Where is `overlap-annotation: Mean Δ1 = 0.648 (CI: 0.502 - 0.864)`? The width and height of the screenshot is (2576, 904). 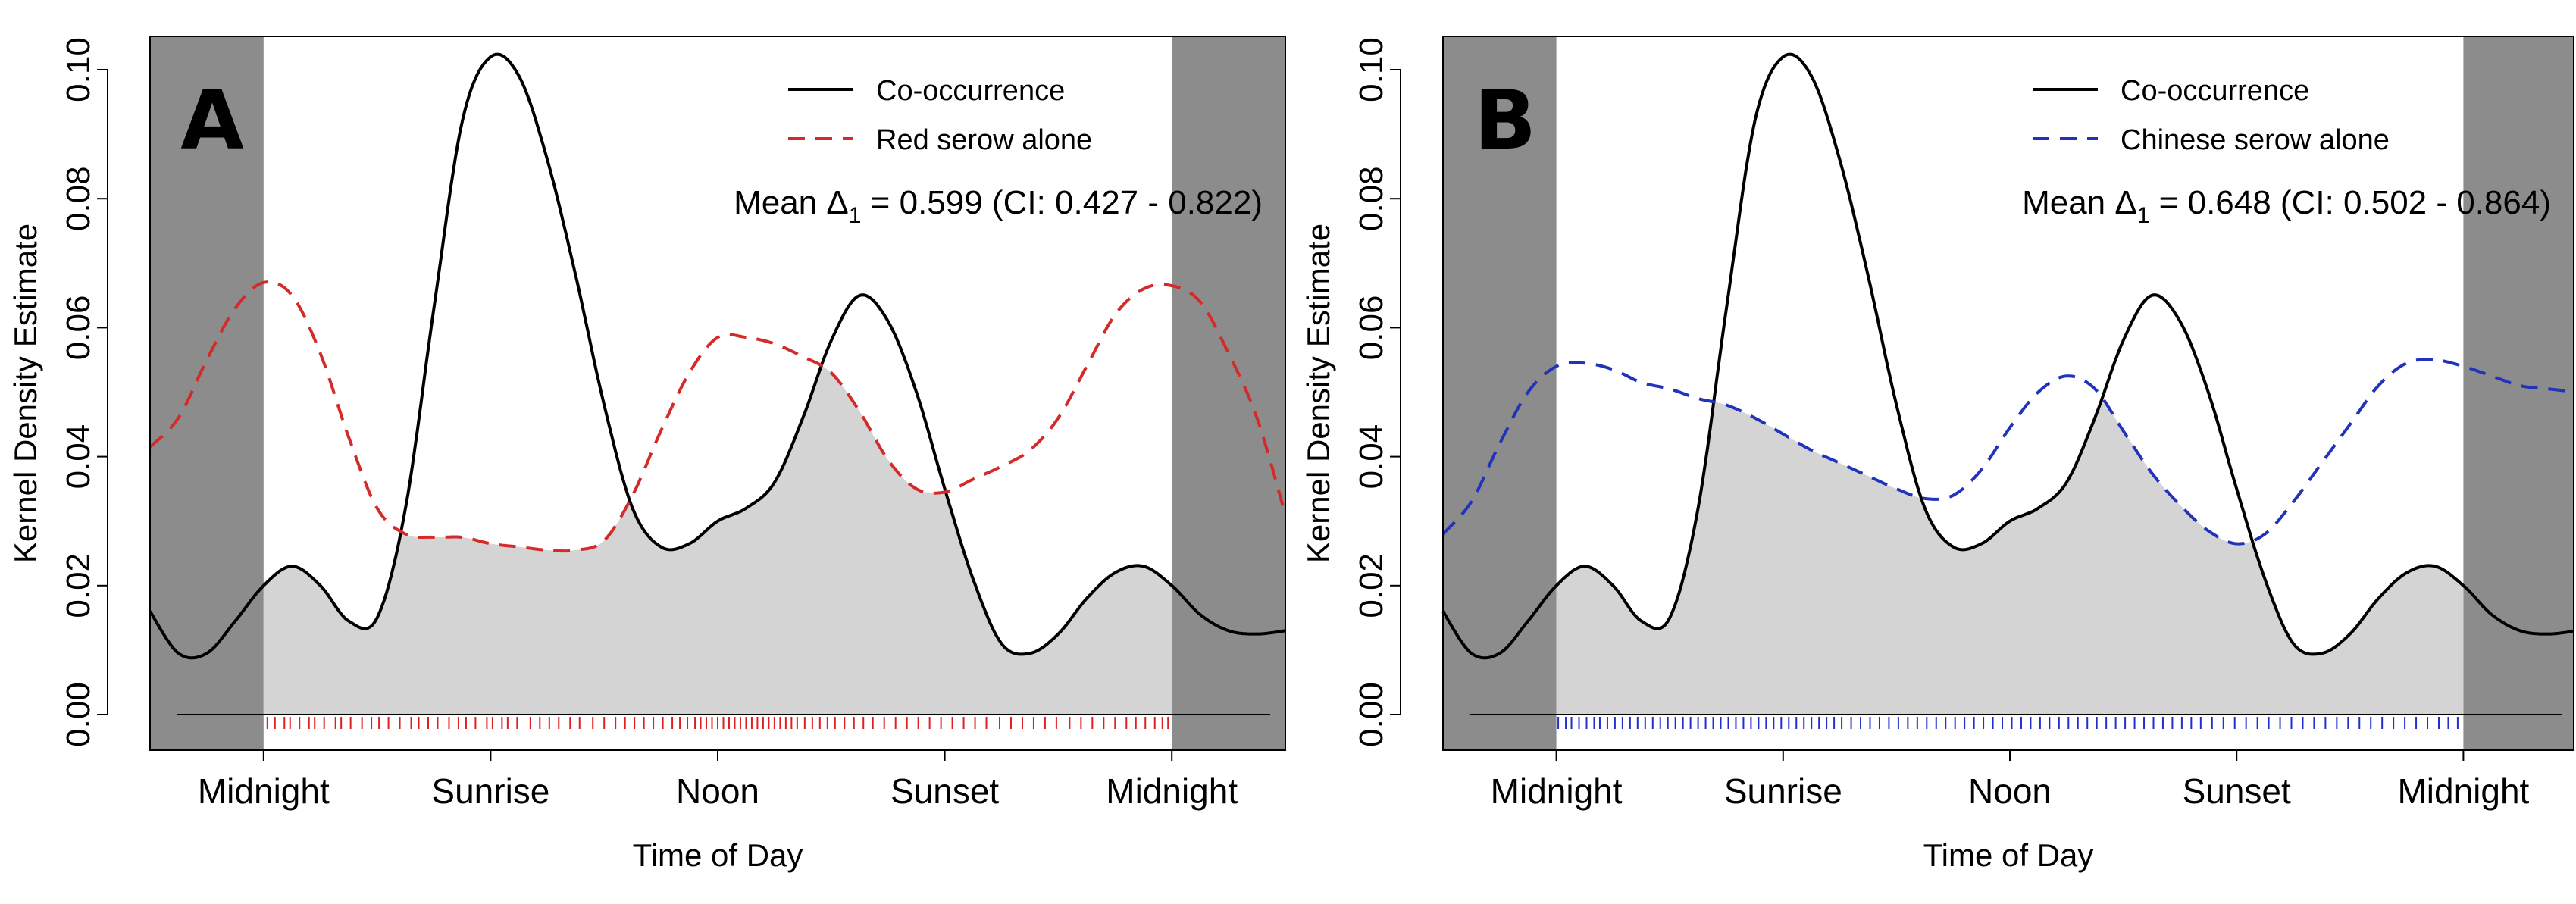
overlap-annotation: Mean Δ1 = 0.648 (CI: 0.502 - 0.864) is located at coordinates (2287, 206).